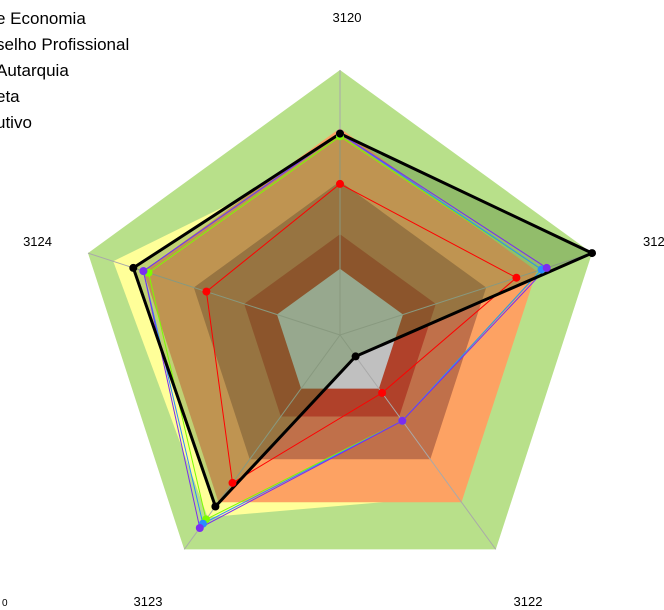  Describe the element at coordinates (37, 241) in the screenshot. I see `axis-label-3124: 3124` at that location.